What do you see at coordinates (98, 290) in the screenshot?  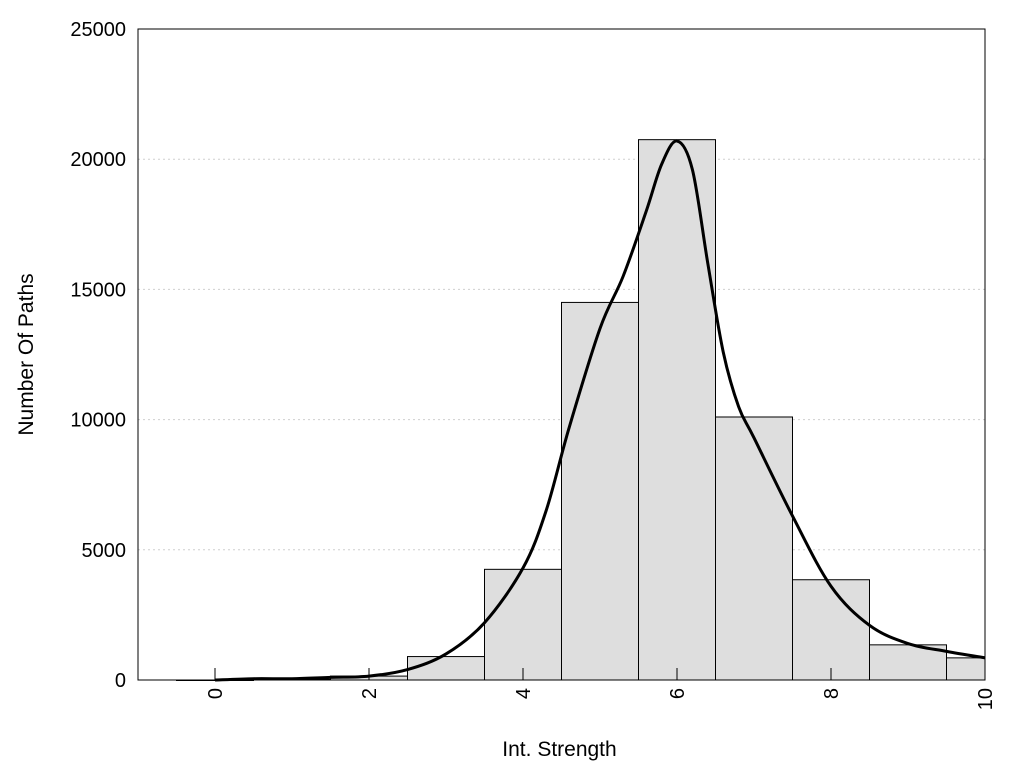 I see `y-tick-label: 15000` at bounding box center [98, 290].